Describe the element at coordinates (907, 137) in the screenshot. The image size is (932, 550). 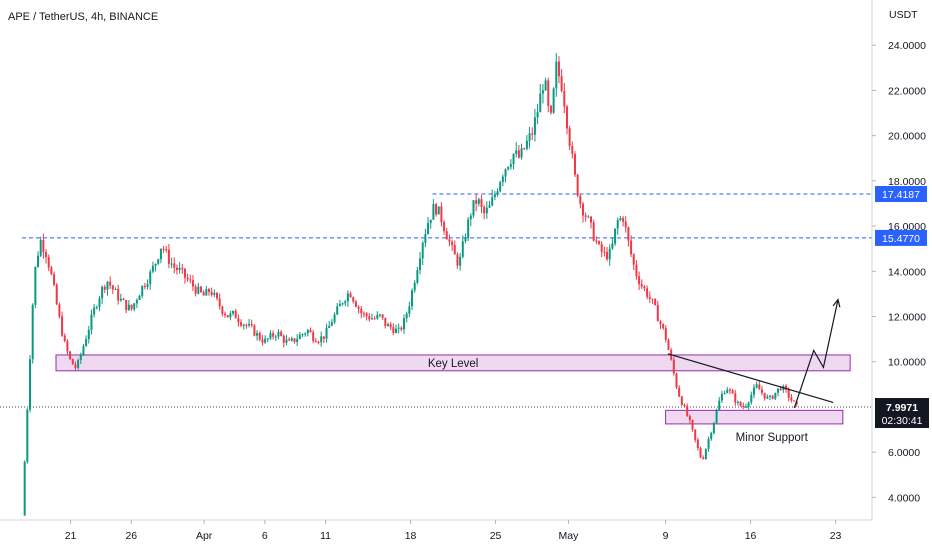
I see `y-tick-label: 20.0000` at that location.